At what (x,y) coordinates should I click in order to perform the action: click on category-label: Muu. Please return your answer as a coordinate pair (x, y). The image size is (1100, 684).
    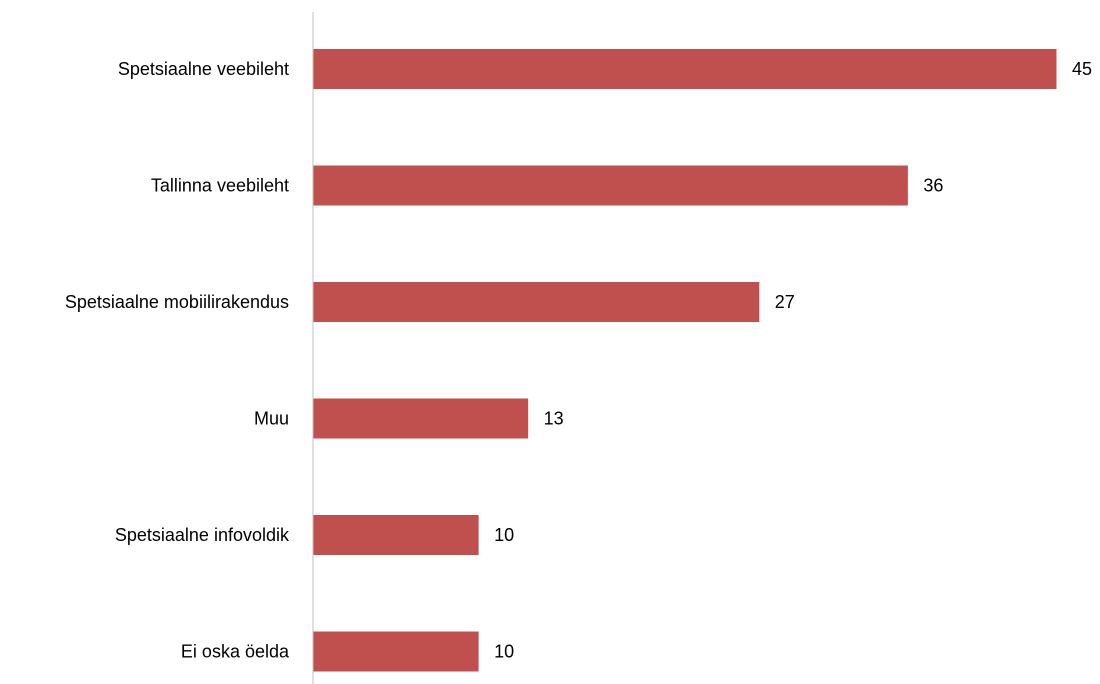
    Looking at the image, I should click on (271, 419).